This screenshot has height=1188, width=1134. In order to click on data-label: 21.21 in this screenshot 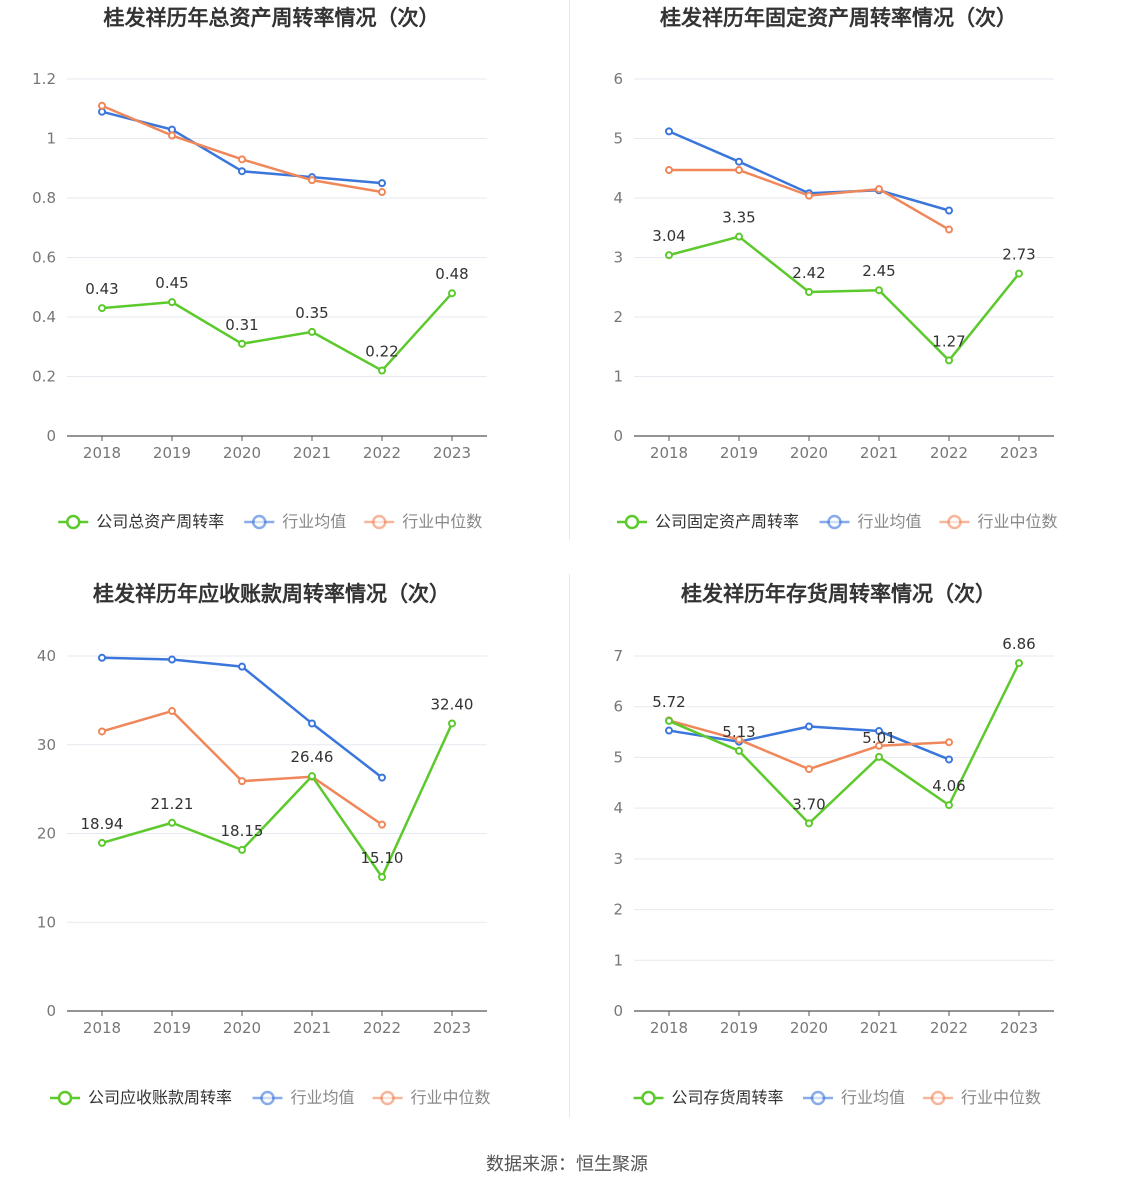, I will do `click(172, 804)`.